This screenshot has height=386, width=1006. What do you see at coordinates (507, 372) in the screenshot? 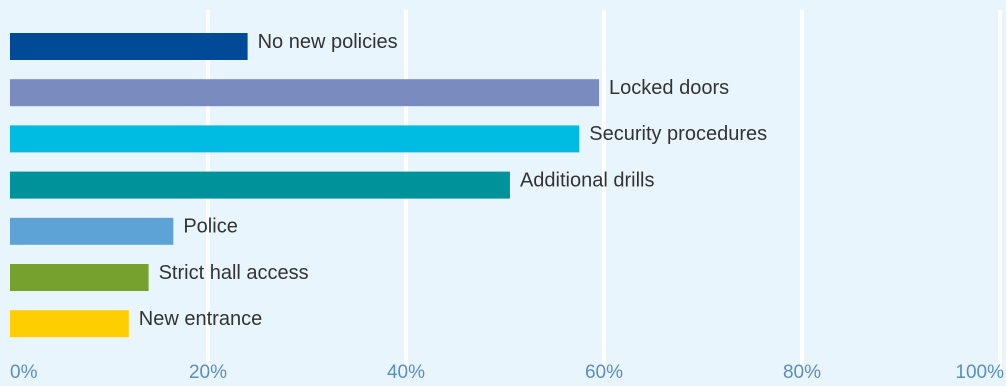
I see `x-axis-ticks: 0% 20% 40% 60% 80% 100%` at bounding box center [507, 372].